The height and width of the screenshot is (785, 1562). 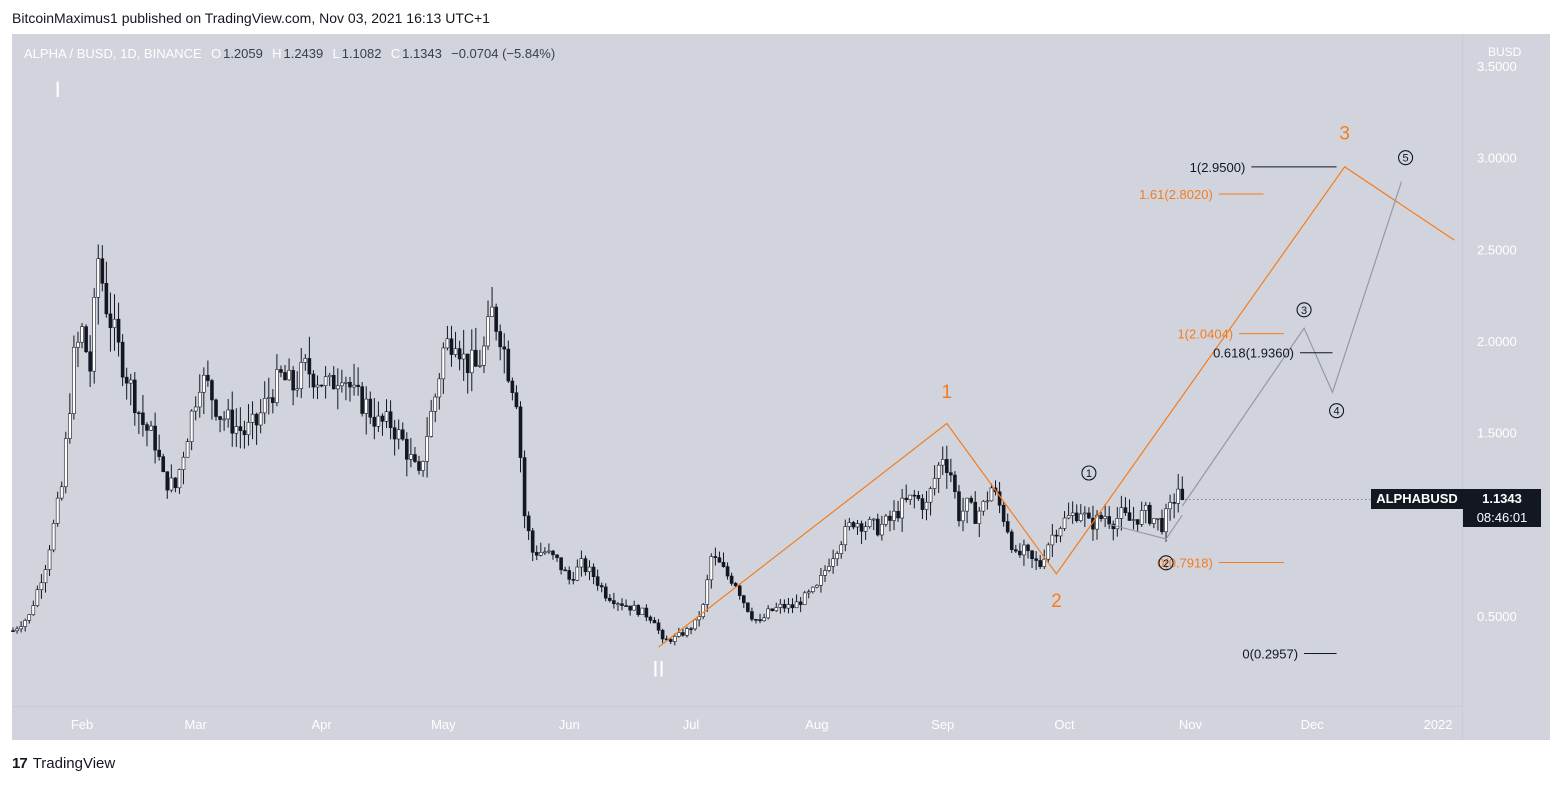 What do you see at coordinates (361, 53) in the screenshot?
I see `legend-low-value: 1.1082` at bounding box center [361, 53].